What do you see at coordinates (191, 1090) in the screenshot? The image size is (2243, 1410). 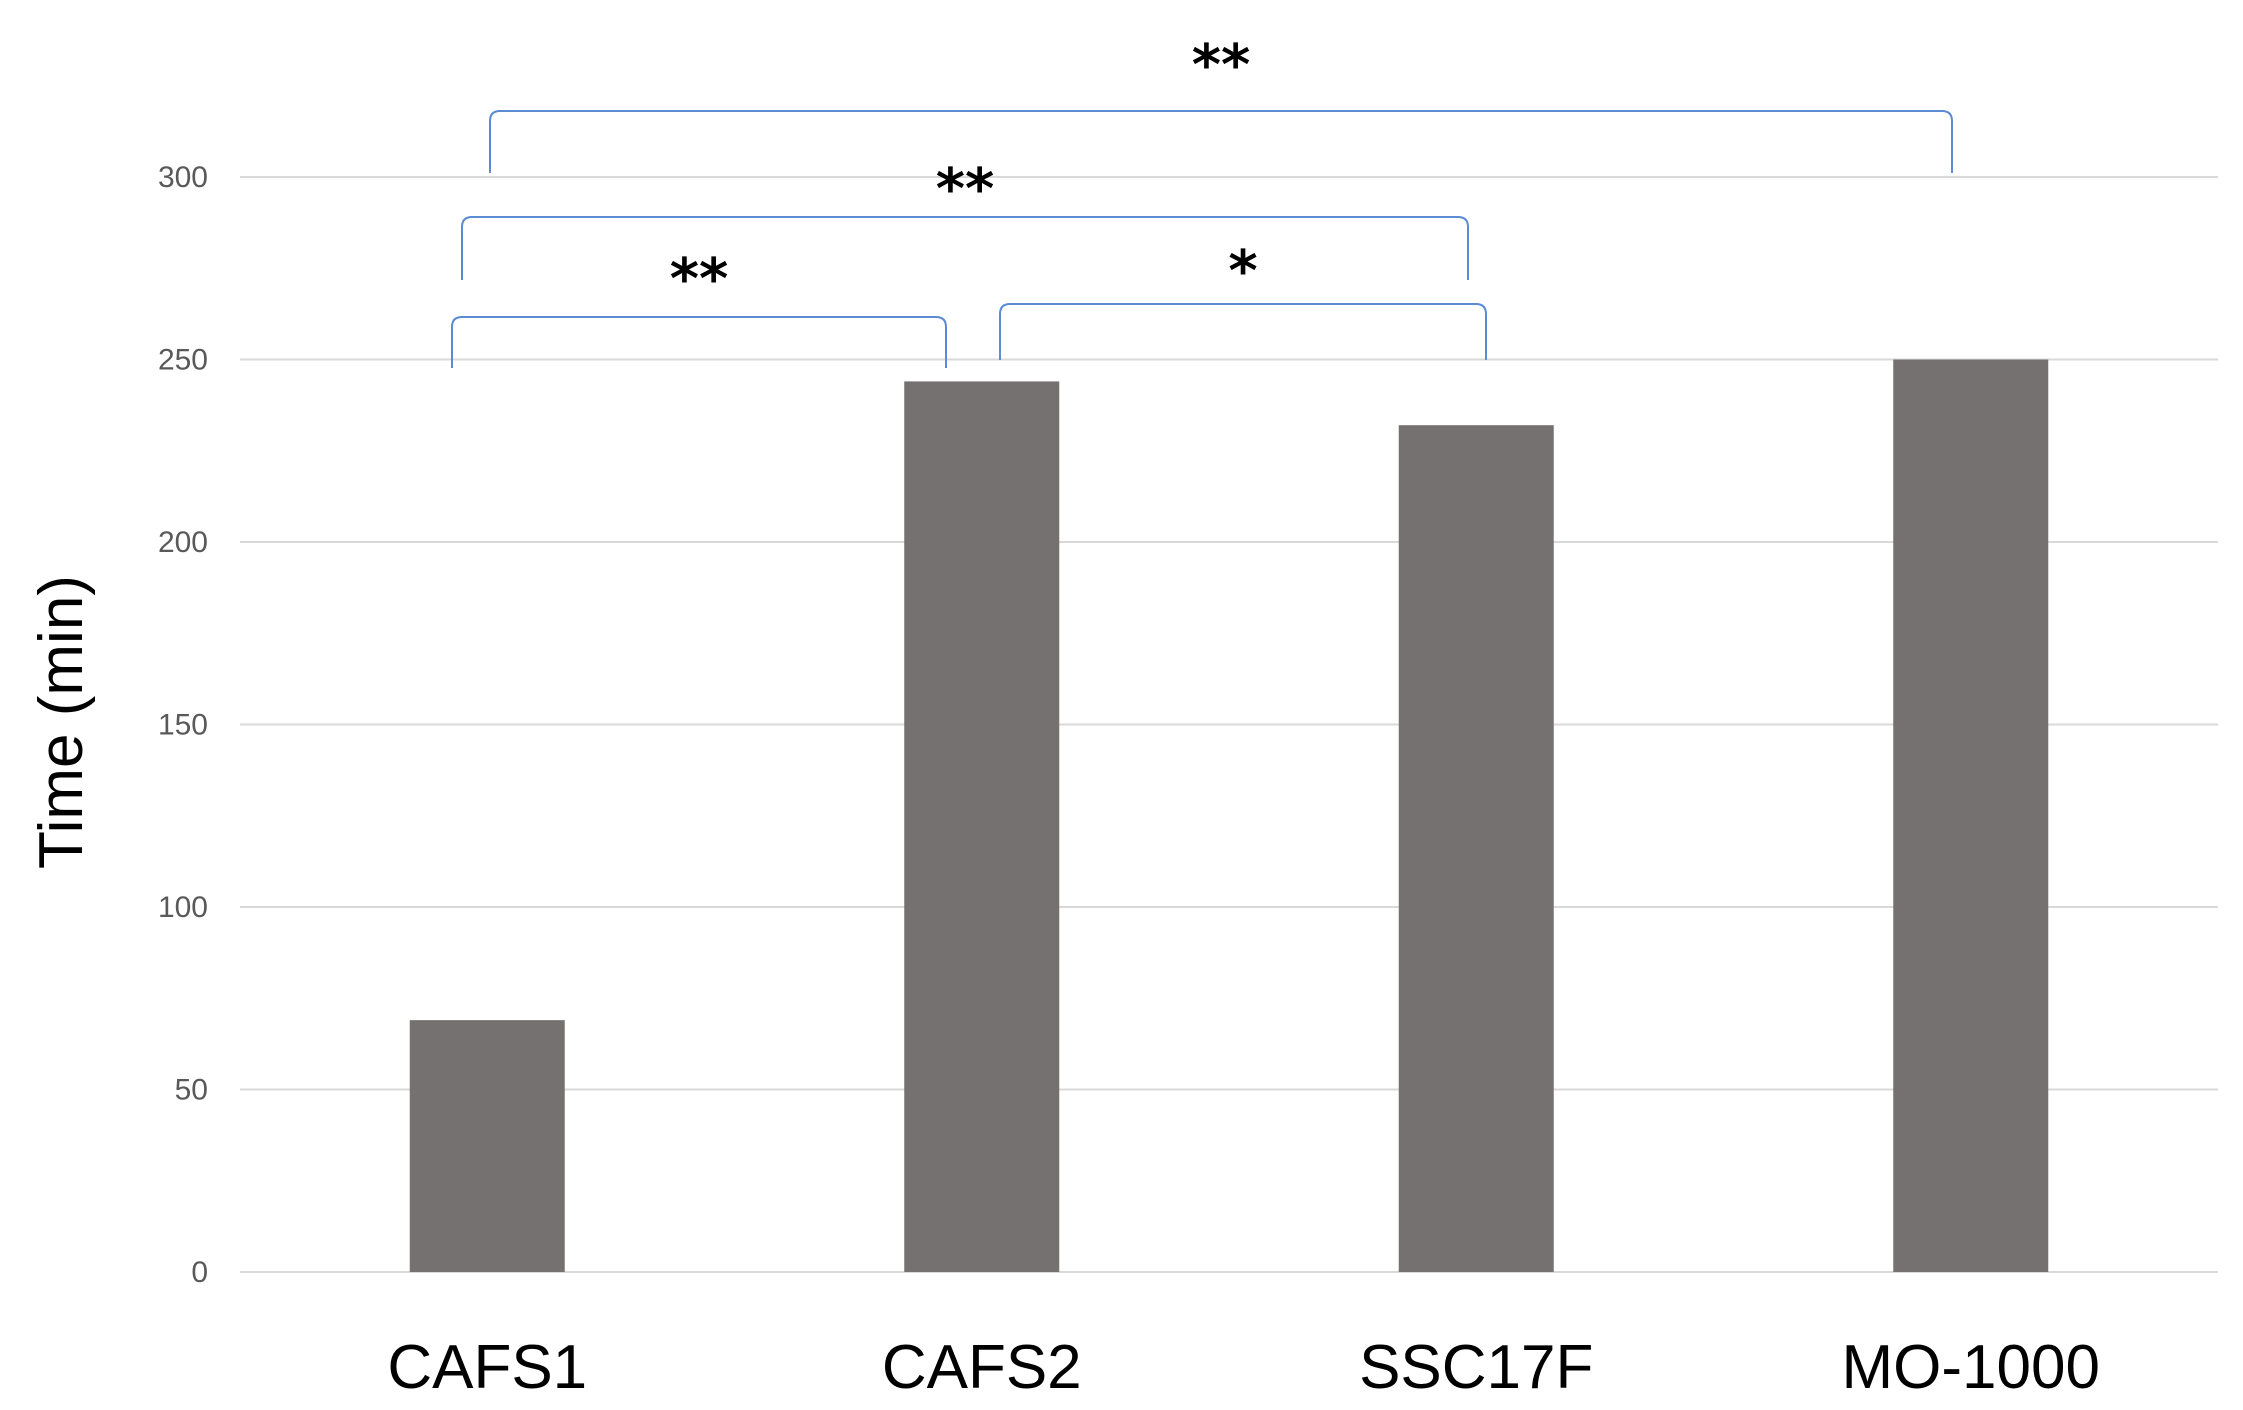 I see `y-tick-label: 50` at bounding box center [191, 1090].